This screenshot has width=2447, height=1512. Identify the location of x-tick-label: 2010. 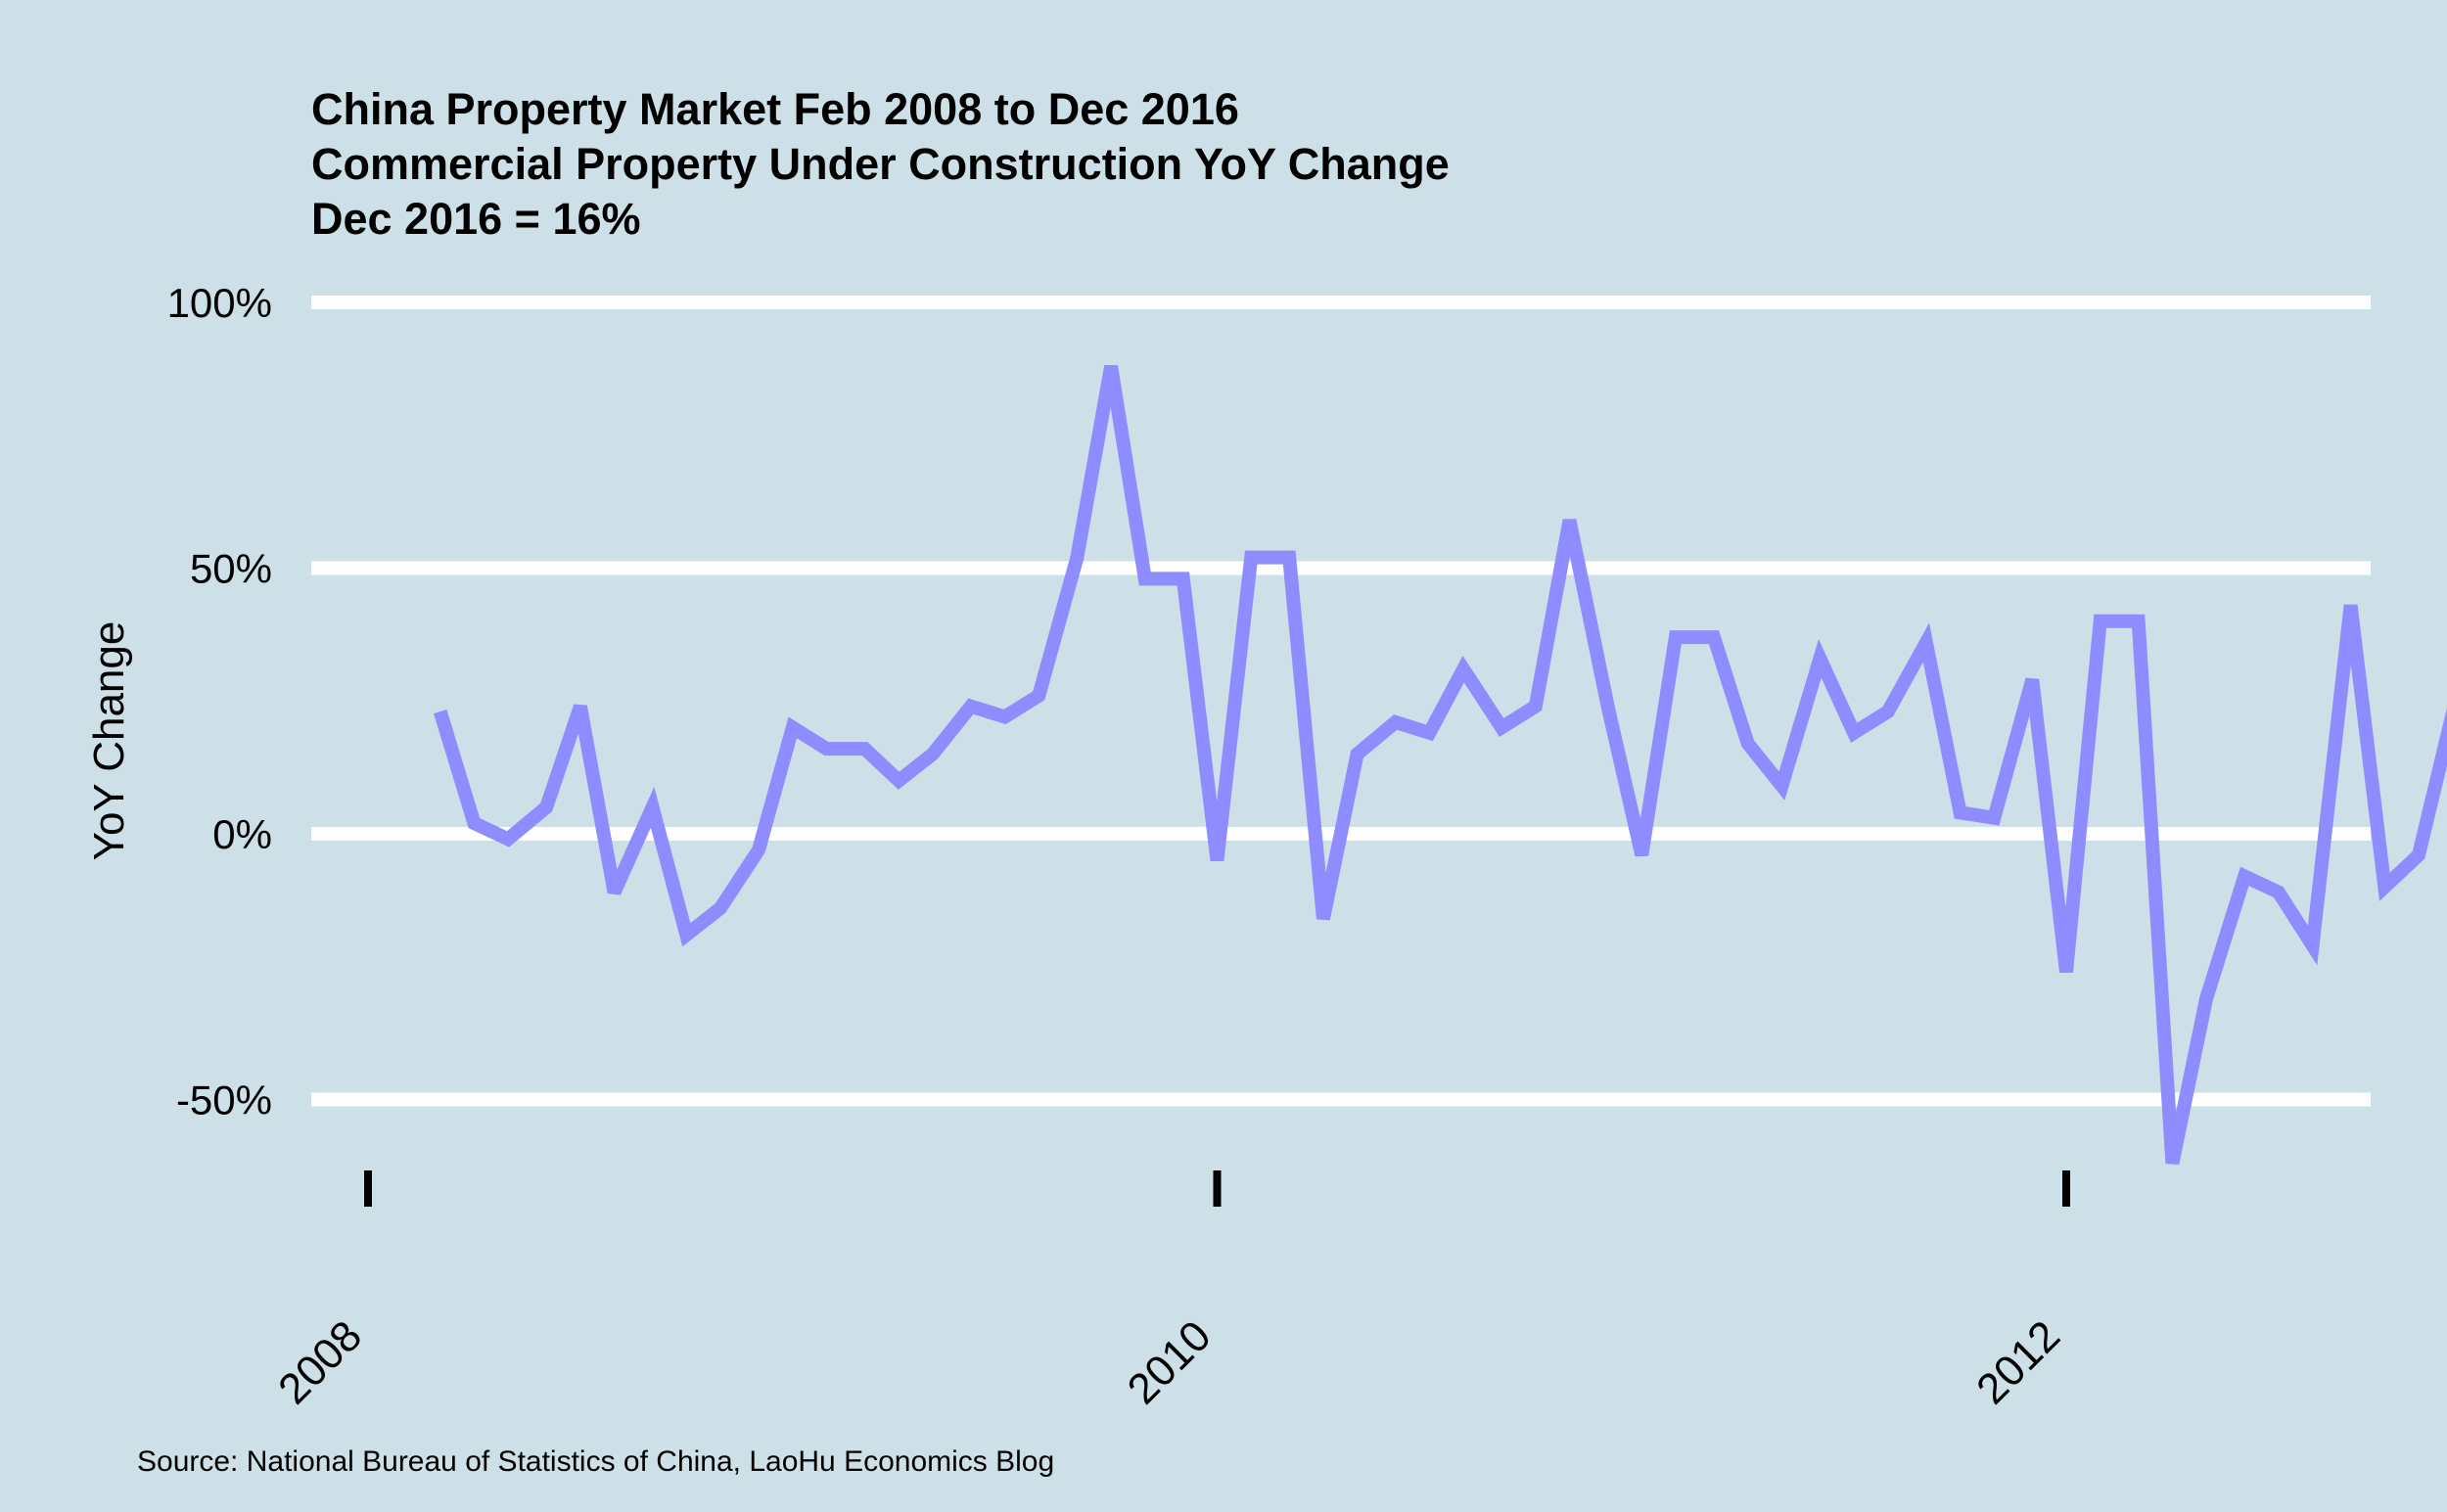
(1170, 1362).